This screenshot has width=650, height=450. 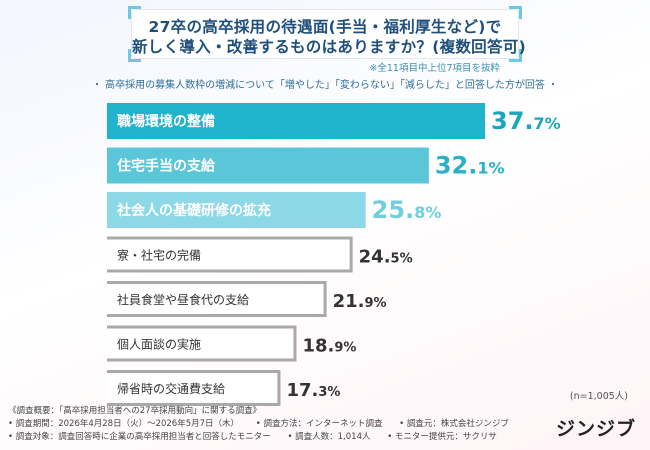 What do you see at coordinates (319, 424) in the screenshot?
I see `survey-method: • 調査方法：インターネット調査` at bounding box center [319, 424].